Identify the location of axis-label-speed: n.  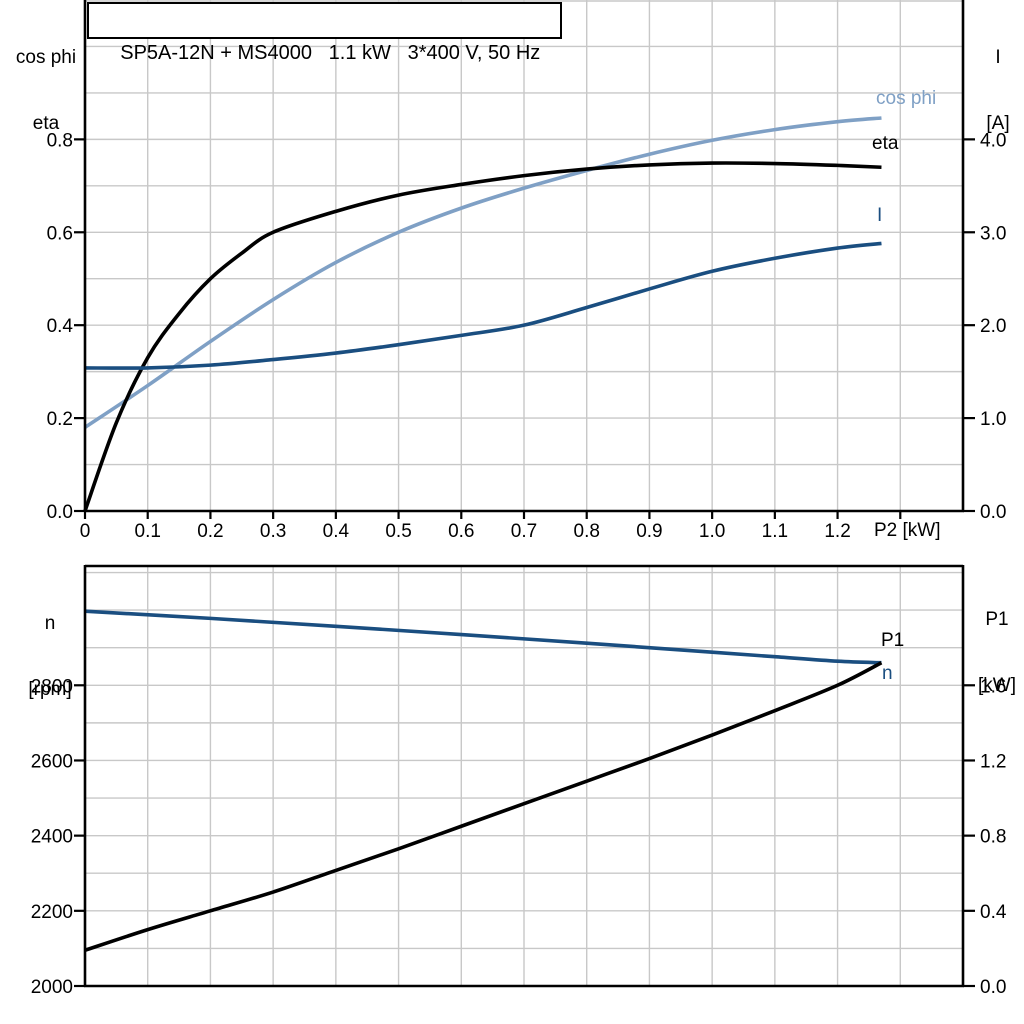
(50, 623).